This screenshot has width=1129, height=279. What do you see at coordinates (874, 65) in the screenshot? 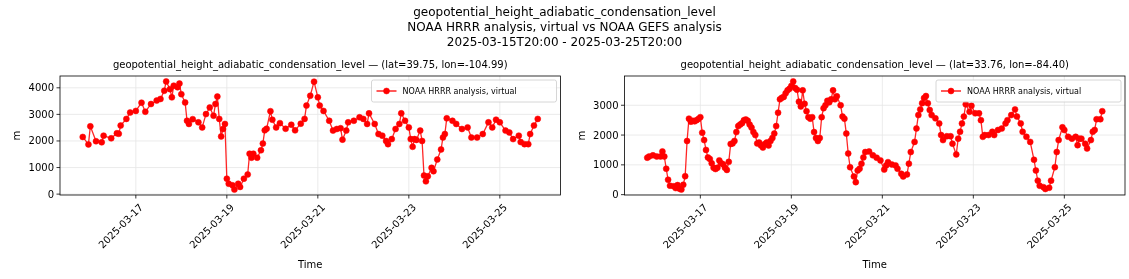
I see `chart-subtitle: geopotential_height_adiabatic_condensation_level — (lat=33.76, lon=-84.40)` at bounding box center [874, 65].